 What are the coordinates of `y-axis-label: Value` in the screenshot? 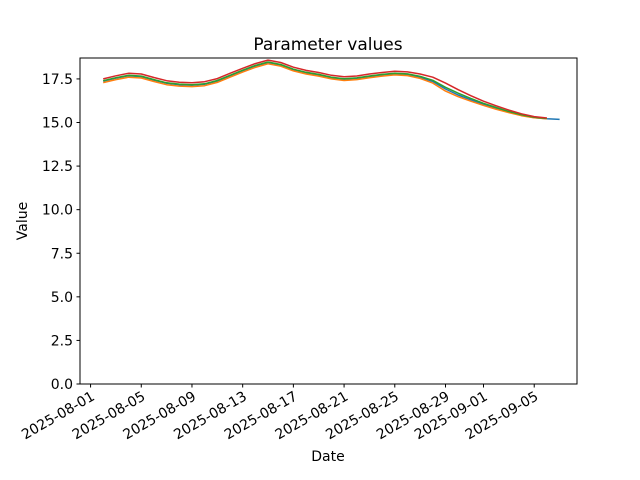 It's located at (23, 221).